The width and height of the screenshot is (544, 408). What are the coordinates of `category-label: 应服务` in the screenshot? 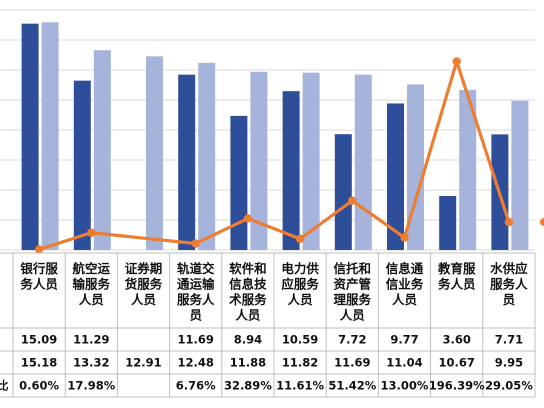 It's located at (300, 284).